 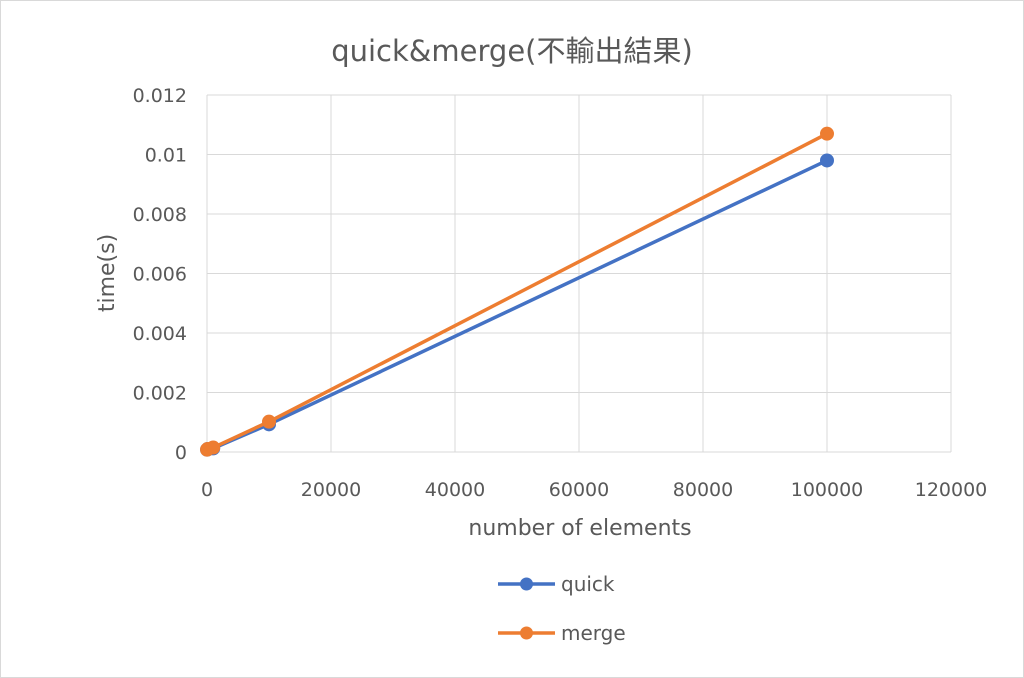 I want to click on y-tick-label: 0, so click(x=181, y=453).